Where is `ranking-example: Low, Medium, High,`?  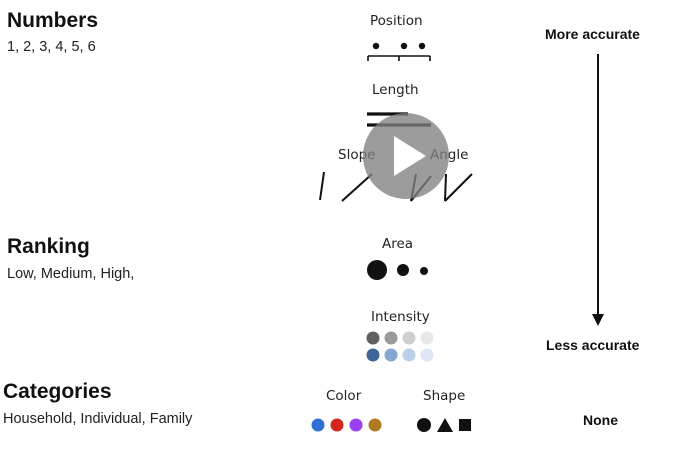
ranking-example: Low, Medium, High, is located at coordinates (71, 274).